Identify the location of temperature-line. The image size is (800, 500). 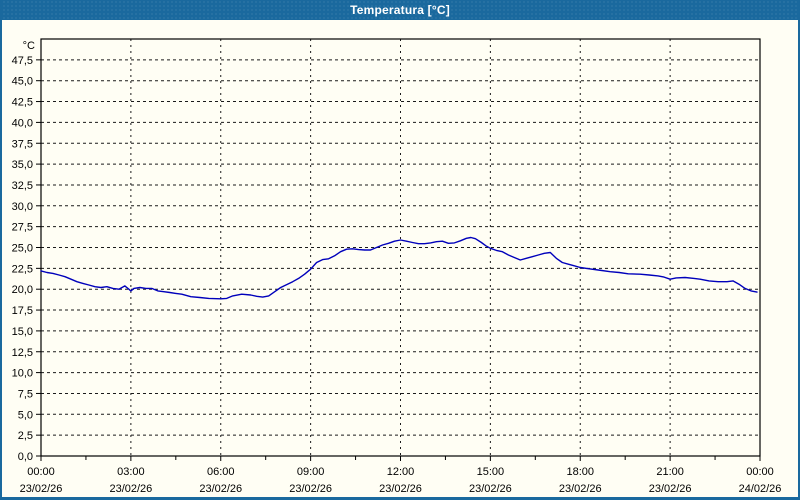
(399, 268).